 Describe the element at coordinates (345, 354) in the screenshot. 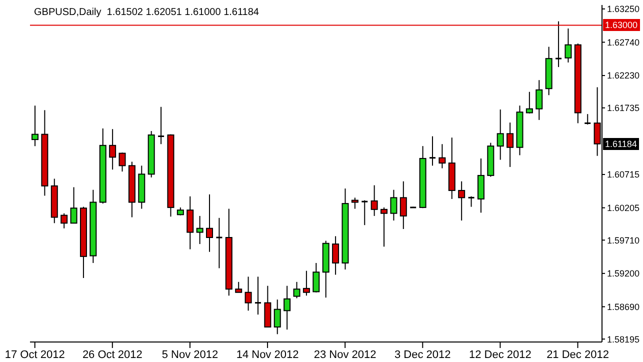

I see `x-tick-label: 23 Nov 2012` at that location.